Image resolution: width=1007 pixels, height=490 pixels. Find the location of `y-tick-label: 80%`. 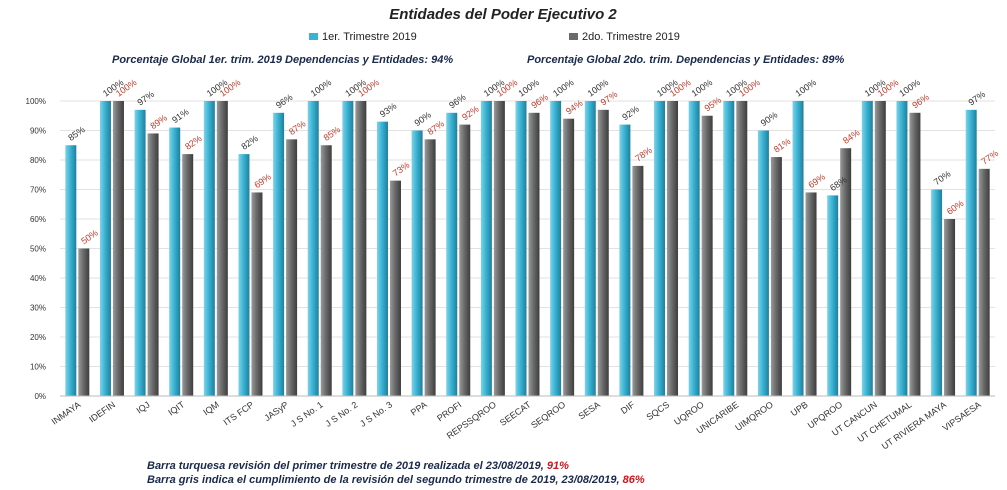

y-tick-label: 80% is located at coordinates (38, 160).